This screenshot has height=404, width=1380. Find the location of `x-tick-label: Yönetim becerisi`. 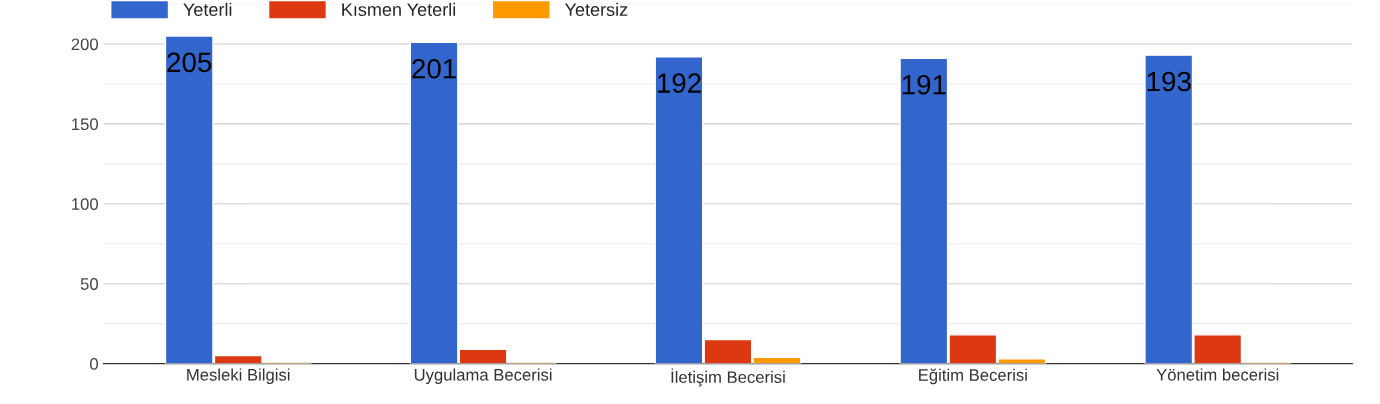

x-tick-label: Yönetim becerisi is located at coordinates (1217, 374).